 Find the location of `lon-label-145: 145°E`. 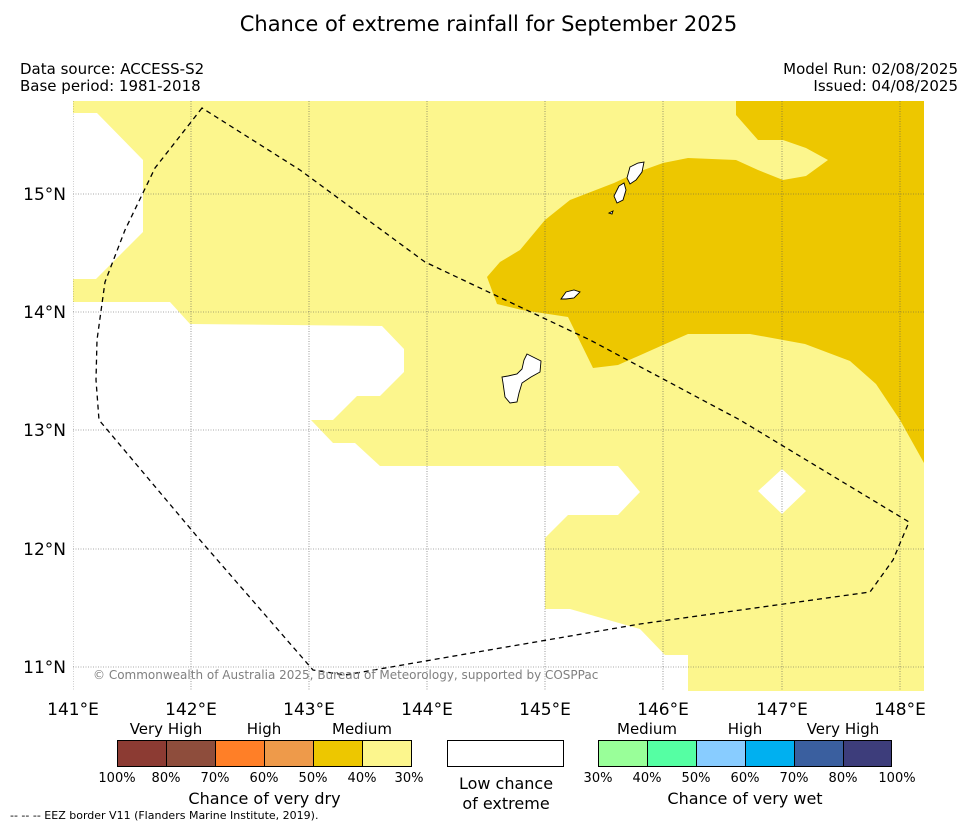

lon-label-145: 145°E is located at coordinates (545, 710).